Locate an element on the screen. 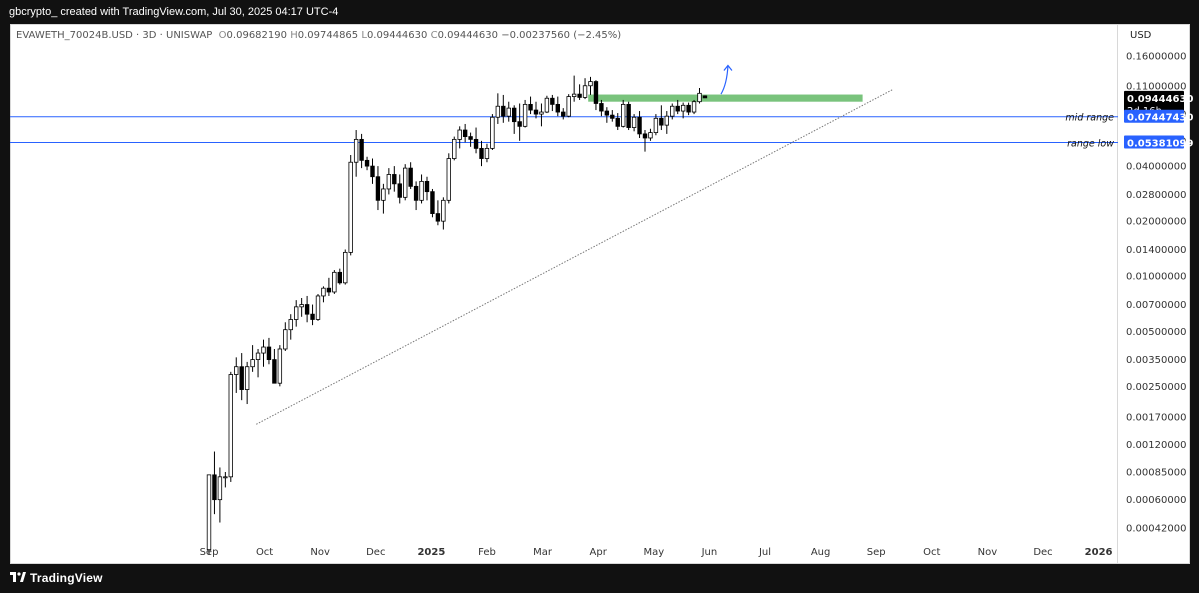 This screenshot has width=1199, height=593. close-label: C is located at coordinates (434, 35).